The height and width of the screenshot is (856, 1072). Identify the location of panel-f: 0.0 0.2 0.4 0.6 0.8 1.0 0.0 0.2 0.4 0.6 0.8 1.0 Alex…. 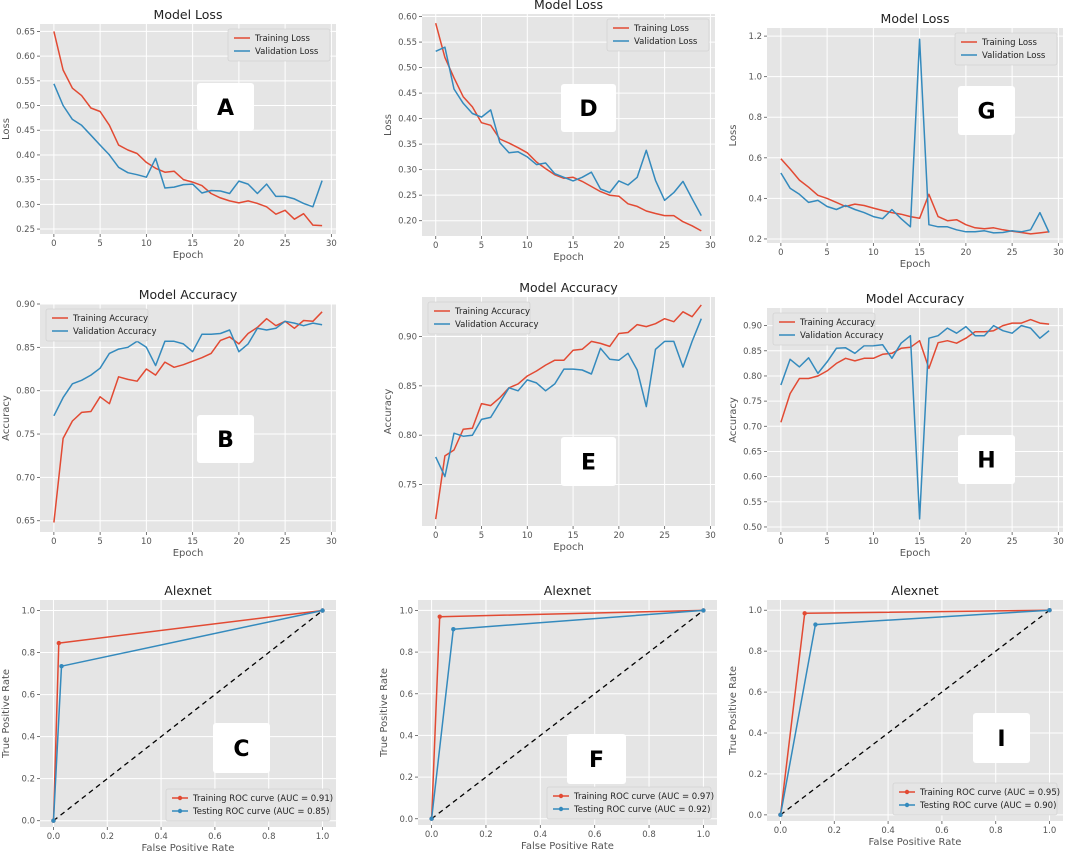
(548, 717).